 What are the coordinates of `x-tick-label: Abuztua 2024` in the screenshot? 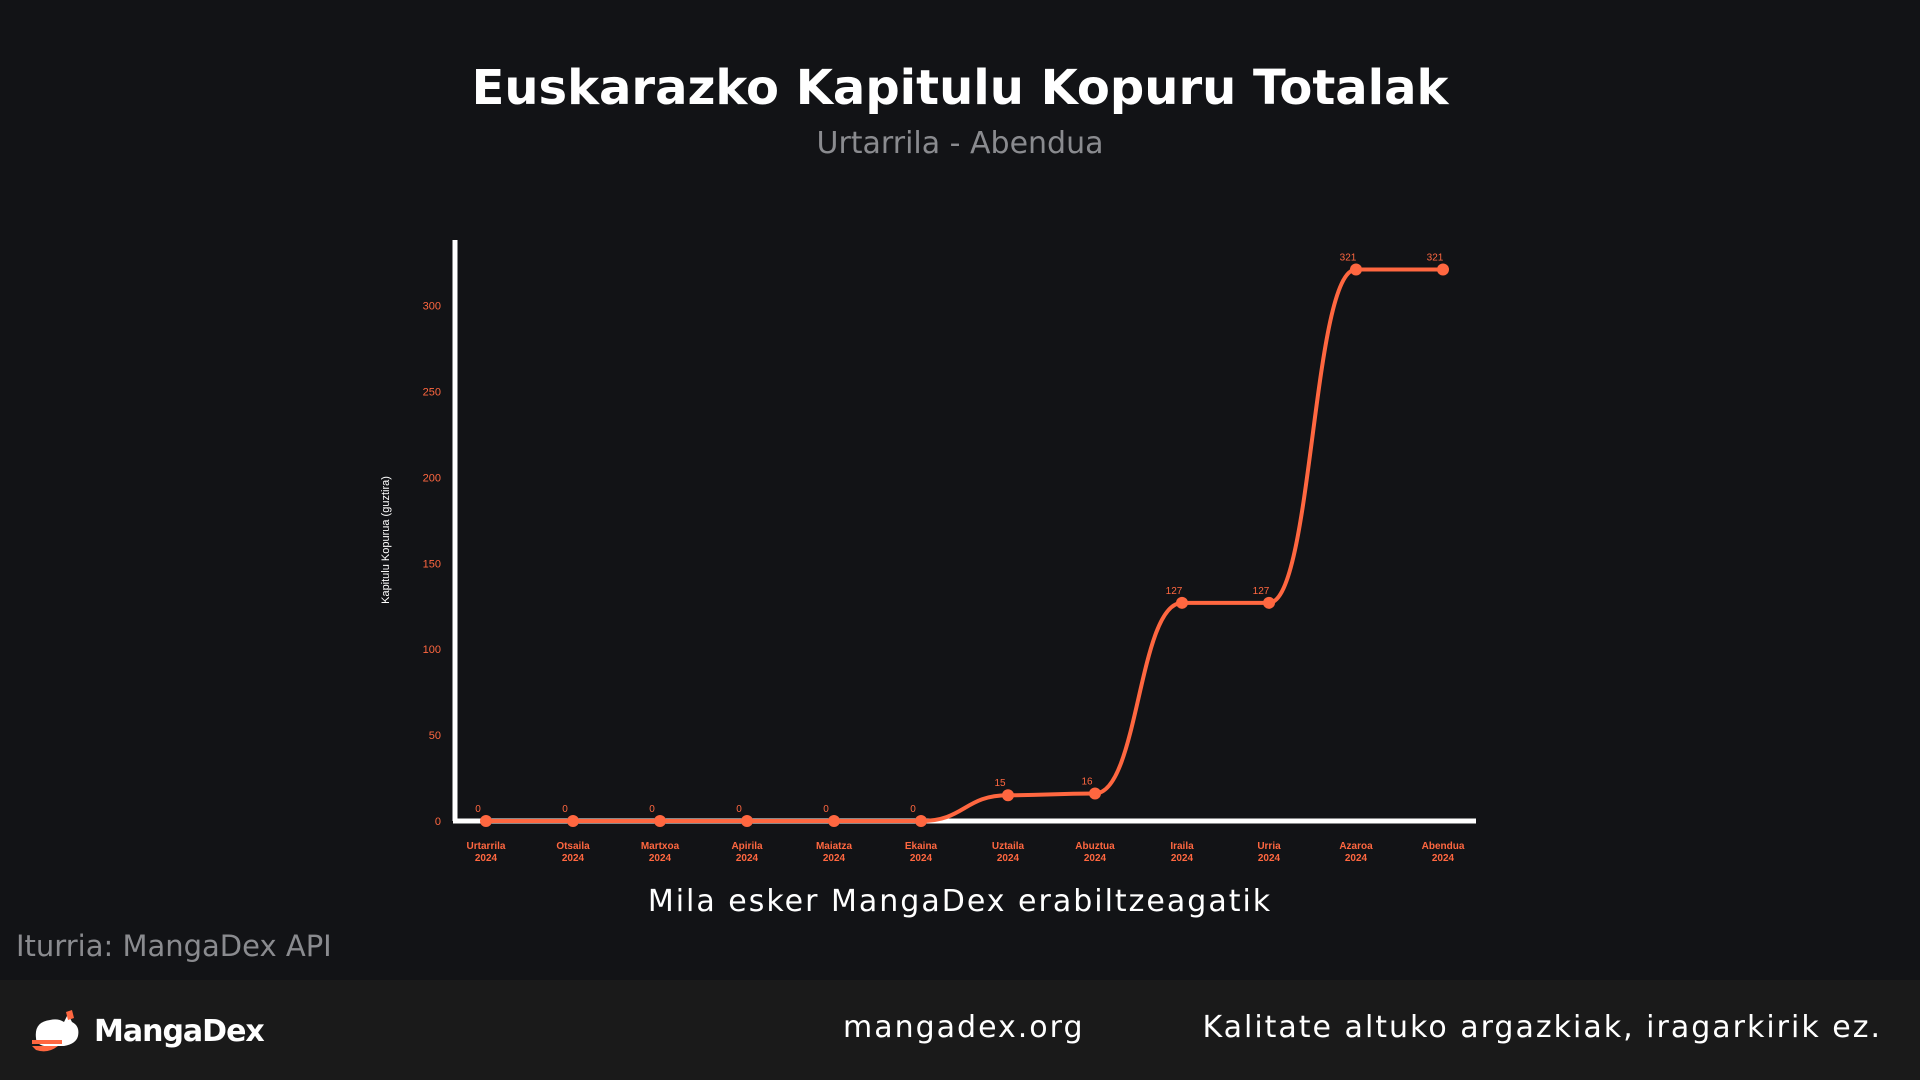 It's located at (1095, 852).